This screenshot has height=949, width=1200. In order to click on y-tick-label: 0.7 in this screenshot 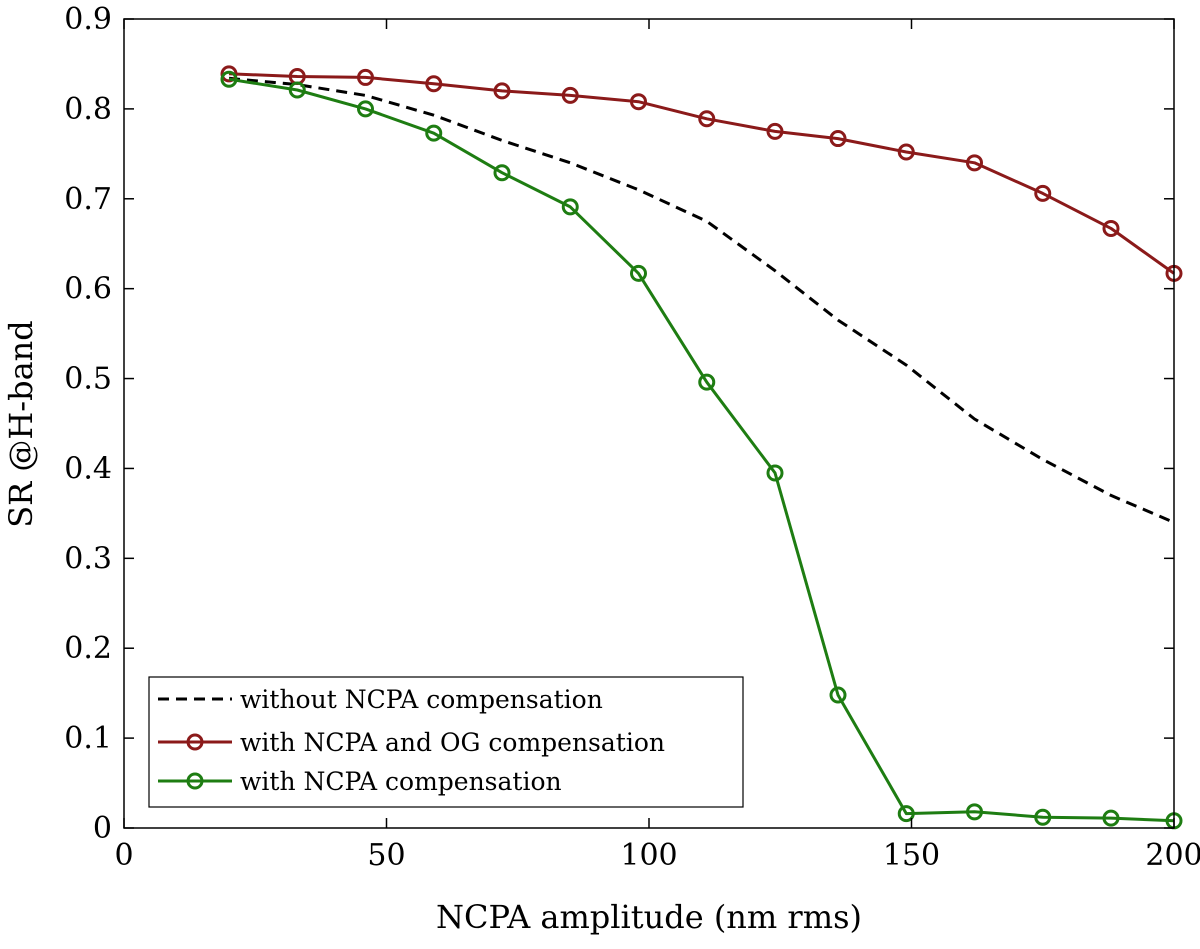, I will do `click(88, 199)`.